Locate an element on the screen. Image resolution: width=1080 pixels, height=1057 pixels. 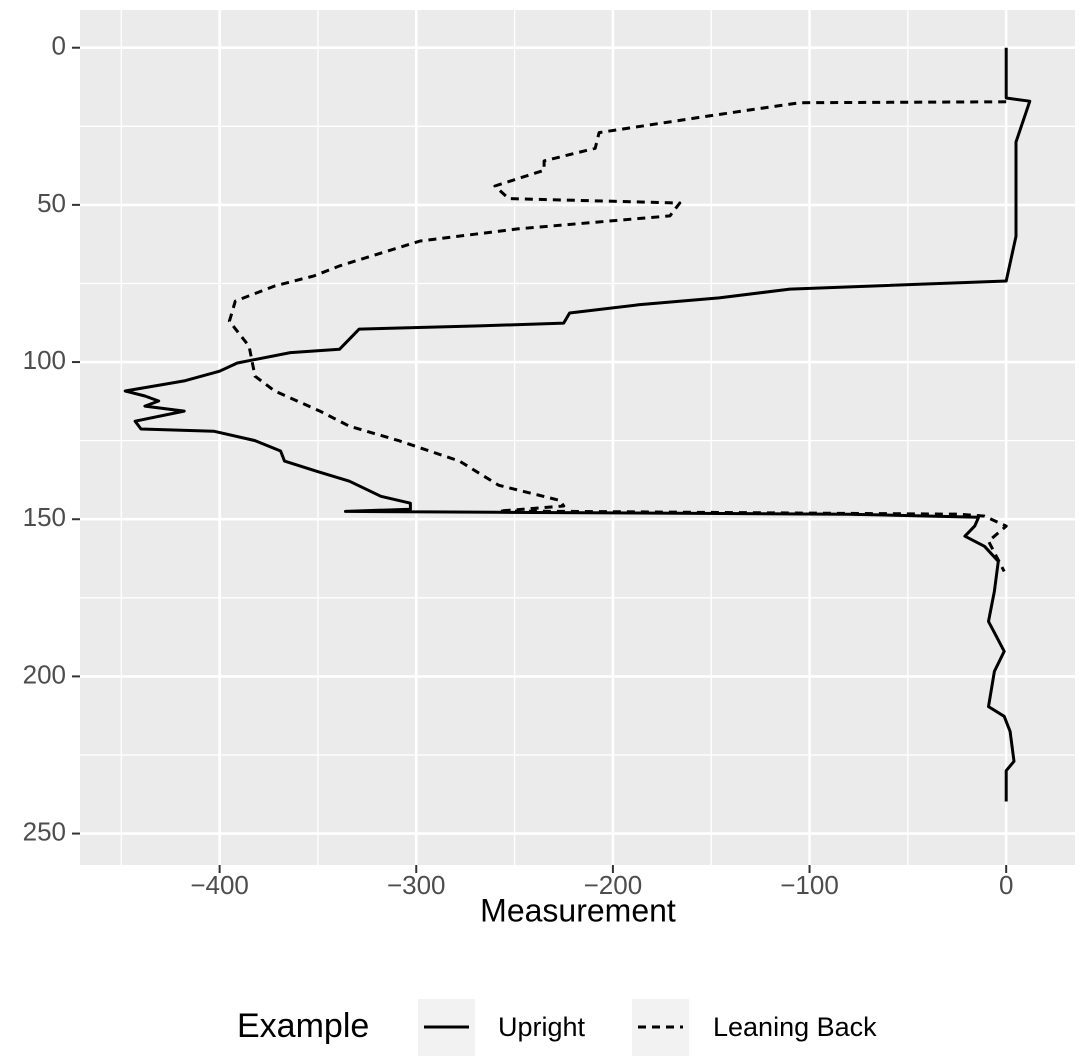
x-tick-label: −200 is located at coordinates (613, 885).